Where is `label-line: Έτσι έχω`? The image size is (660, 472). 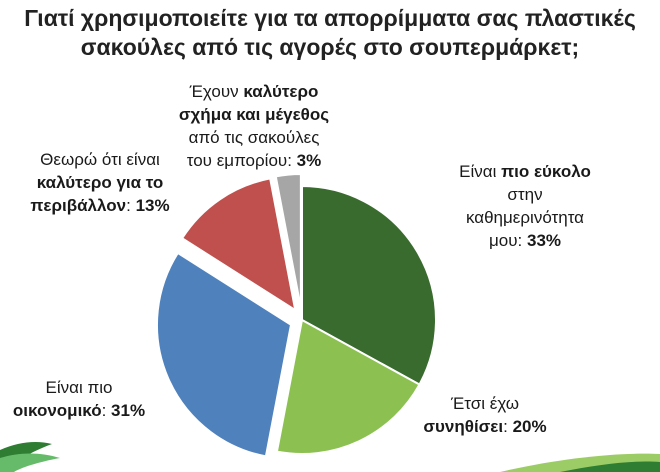
label-line: Έτσι έχω is located at coordinates (485, 403).